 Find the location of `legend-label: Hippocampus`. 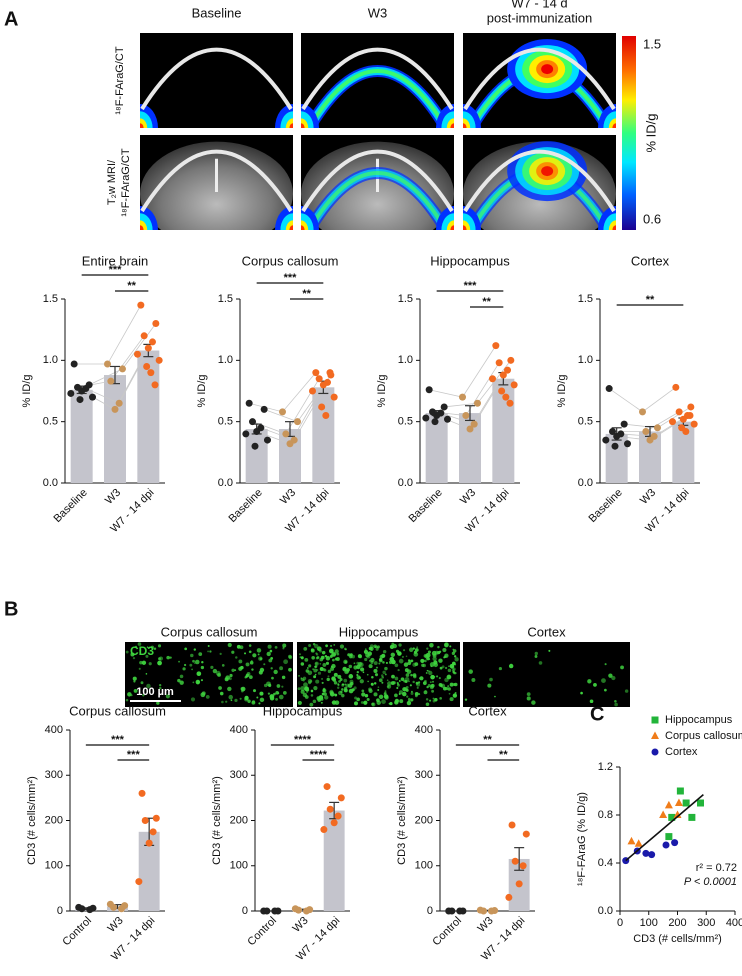

legend-label: Hippocampus is located at coordinates (699, 720).